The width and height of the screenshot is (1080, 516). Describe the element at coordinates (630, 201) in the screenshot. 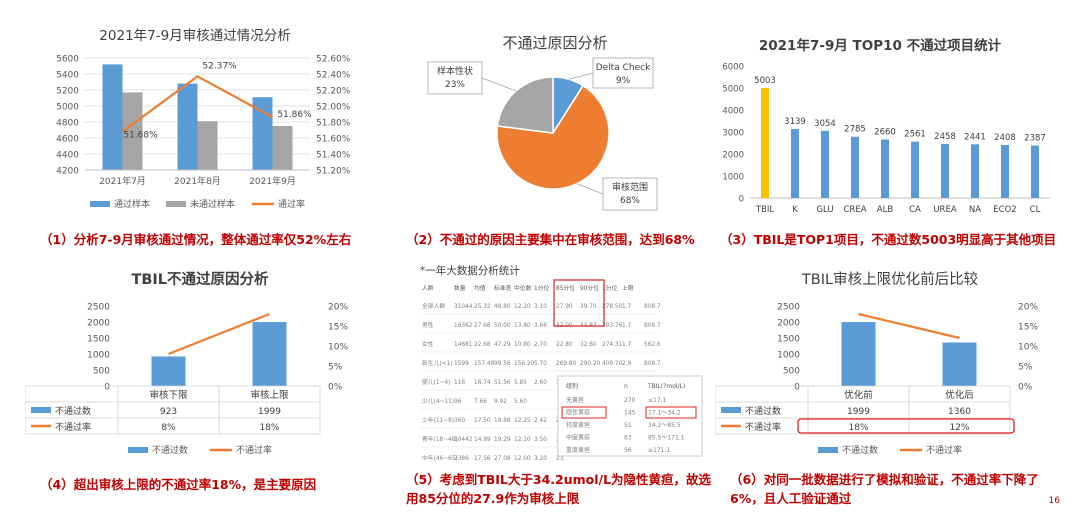

I see `slice-value: 68%` at that location.